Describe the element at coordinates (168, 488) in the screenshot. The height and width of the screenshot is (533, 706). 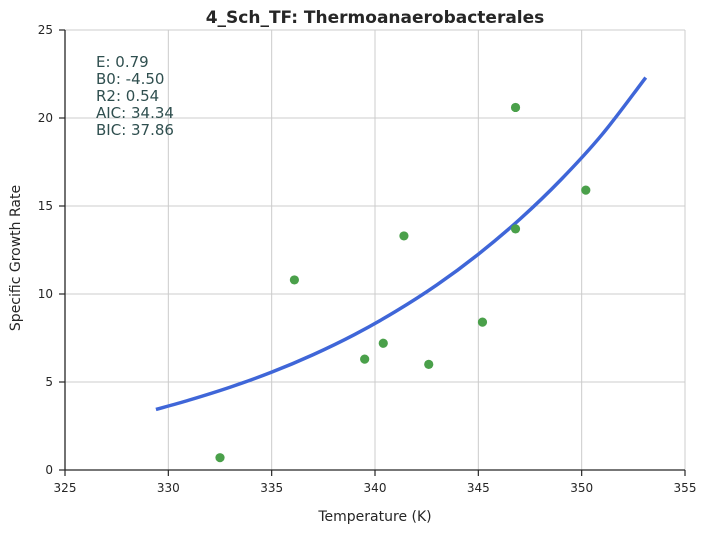
I see `x-tick-label: 330` at that location.